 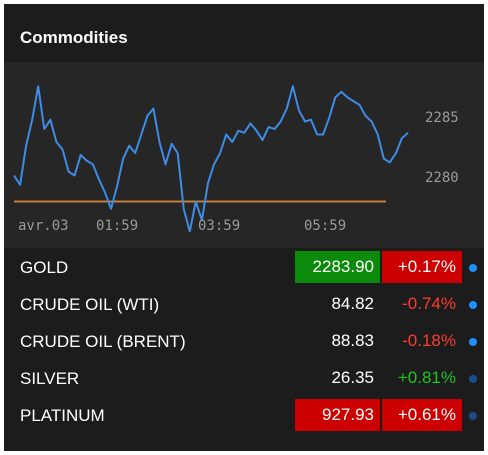 What do you see at coordinates (442, 118) in the screenshot?
I see `y-tick-label: 2285` at bounding box center [442, 118].